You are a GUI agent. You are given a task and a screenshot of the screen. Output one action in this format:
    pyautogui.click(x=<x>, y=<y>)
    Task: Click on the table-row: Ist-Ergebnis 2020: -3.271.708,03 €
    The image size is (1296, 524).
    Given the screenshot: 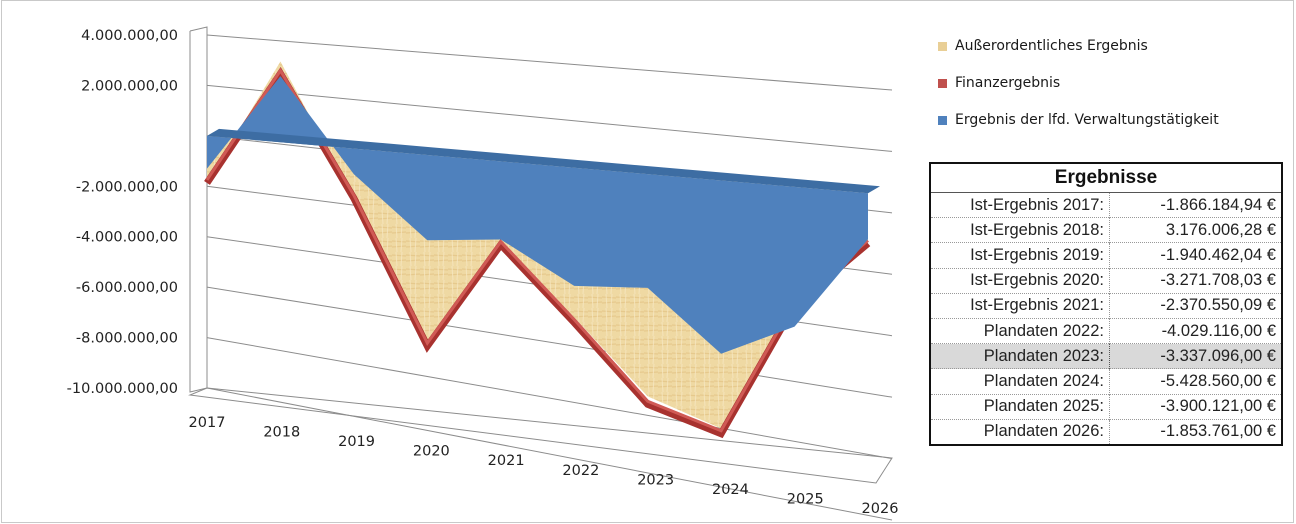 What is the action you would take?
    pyautogui.click(x=1106, y=280)
    